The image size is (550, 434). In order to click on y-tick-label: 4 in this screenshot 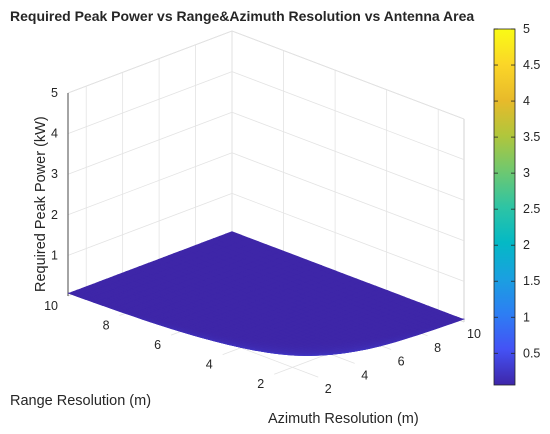, I will do `click(209, 365)`.